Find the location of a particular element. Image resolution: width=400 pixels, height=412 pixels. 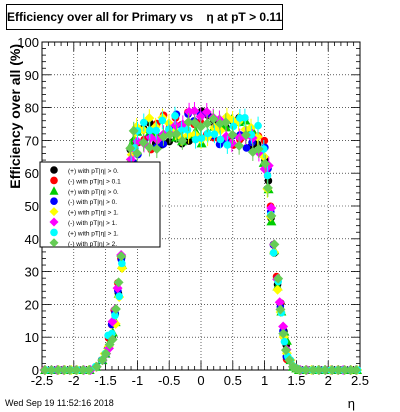

legend-label: (-) with pT|η| > 1. is located at coordinates (92, 223).